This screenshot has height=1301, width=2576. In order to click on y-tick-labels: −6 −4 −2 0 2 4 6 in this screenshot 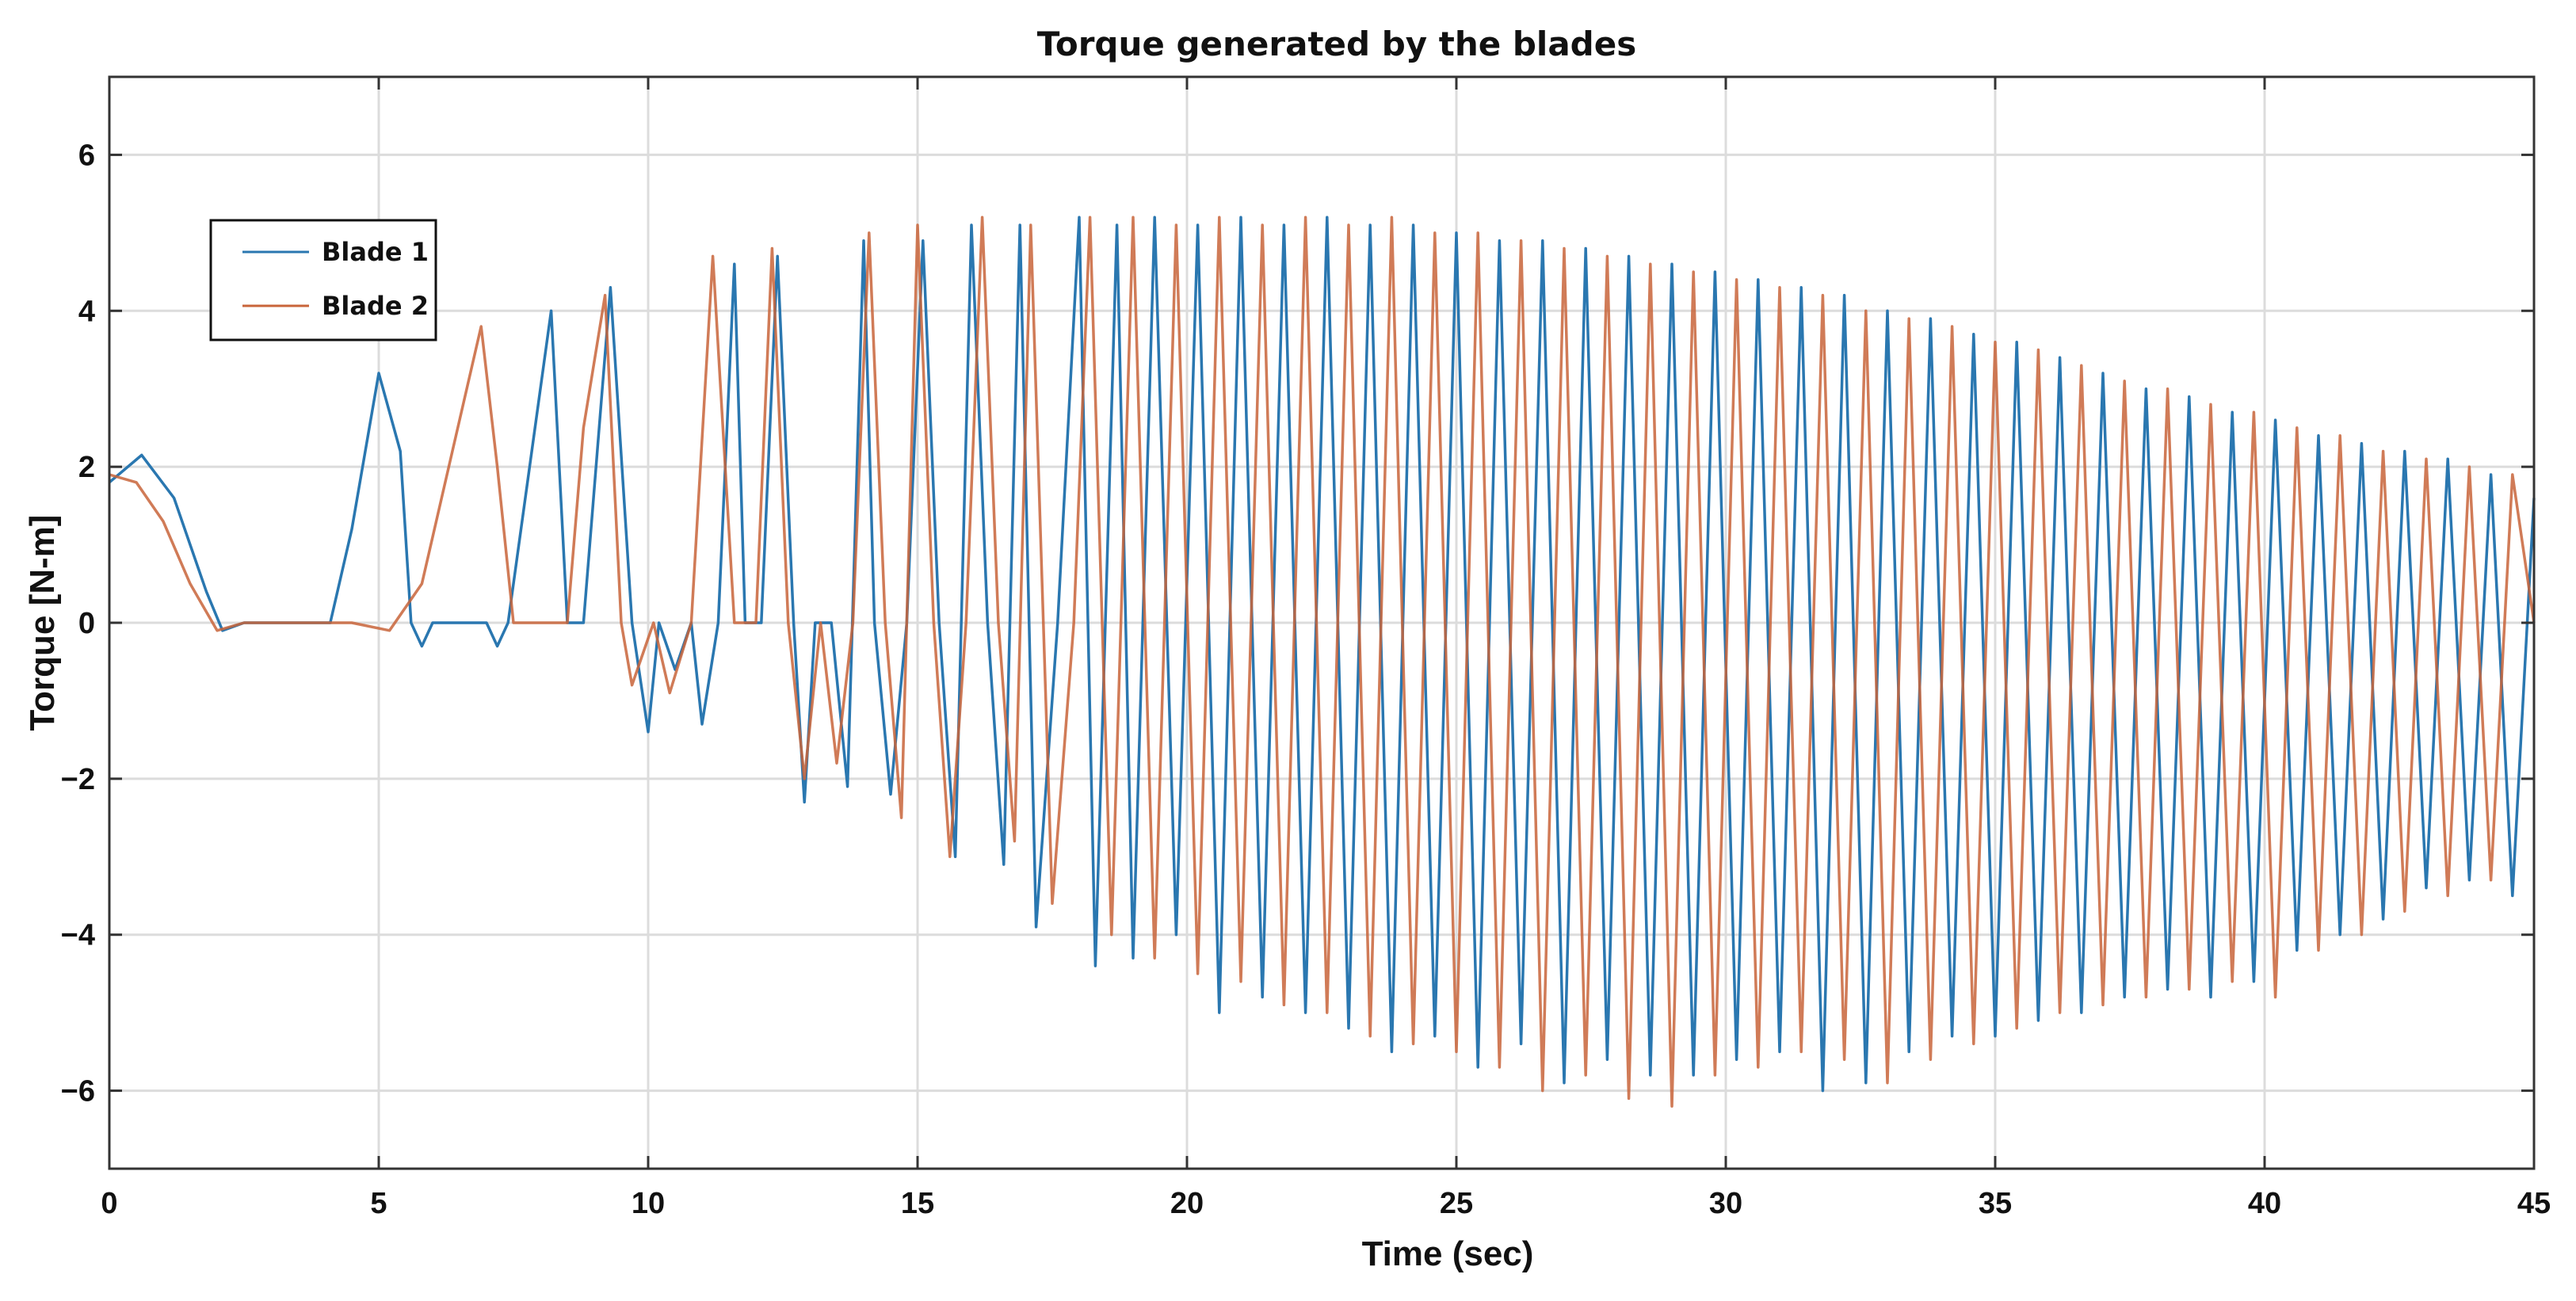, I will do `click(78, 624)`.